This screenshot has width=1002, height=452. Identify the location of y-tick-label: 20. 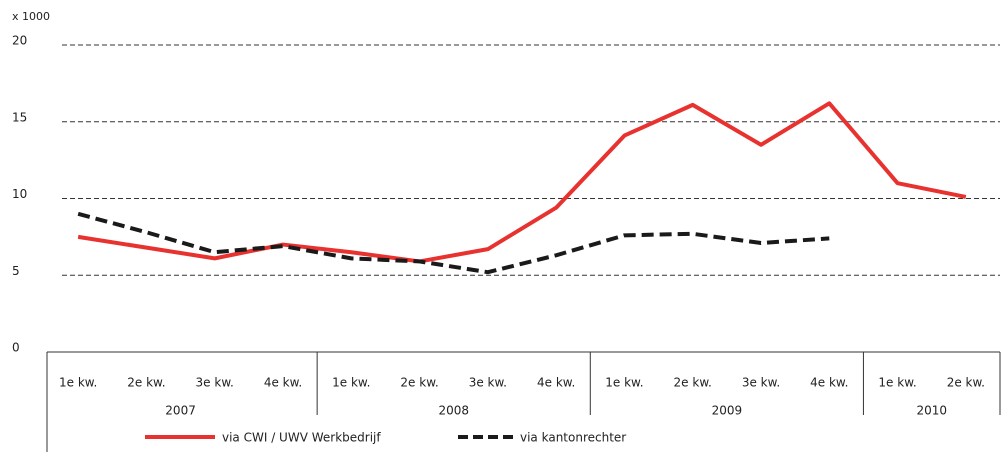
(19, 41).